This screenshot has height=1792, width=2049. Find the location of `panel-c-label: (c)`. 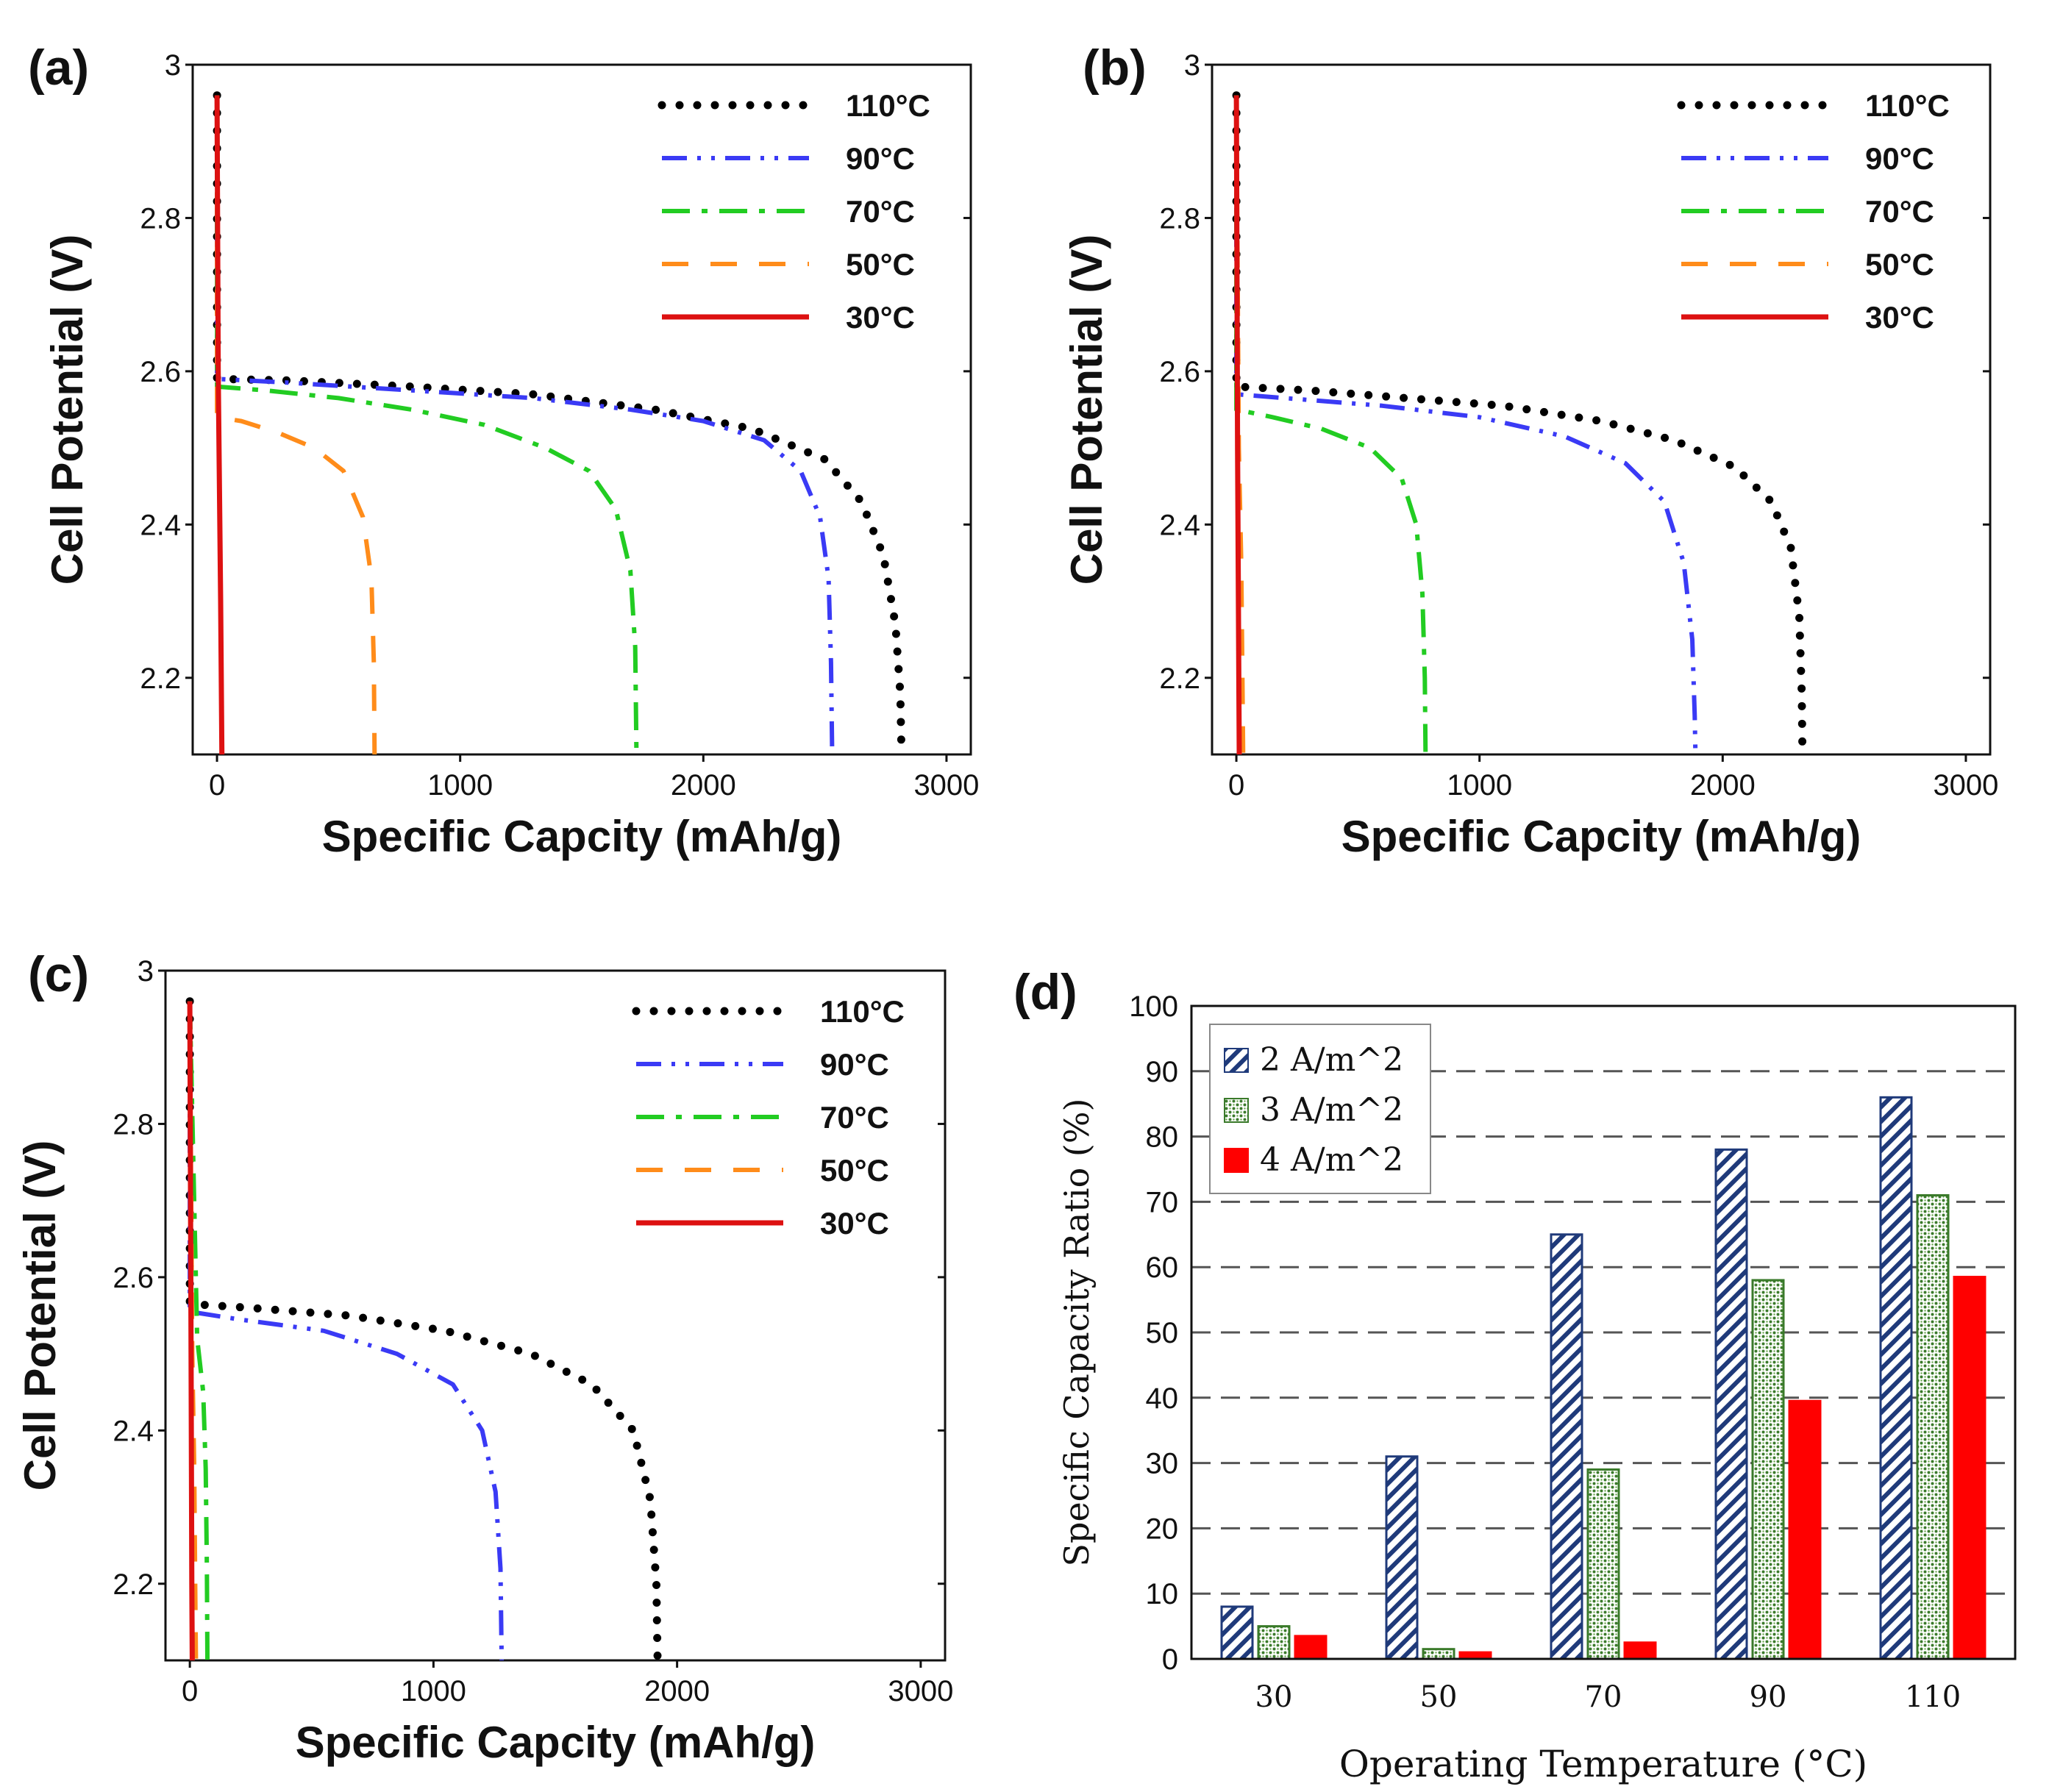

panel-c-label: (c) is located at coordinates (58, 974).